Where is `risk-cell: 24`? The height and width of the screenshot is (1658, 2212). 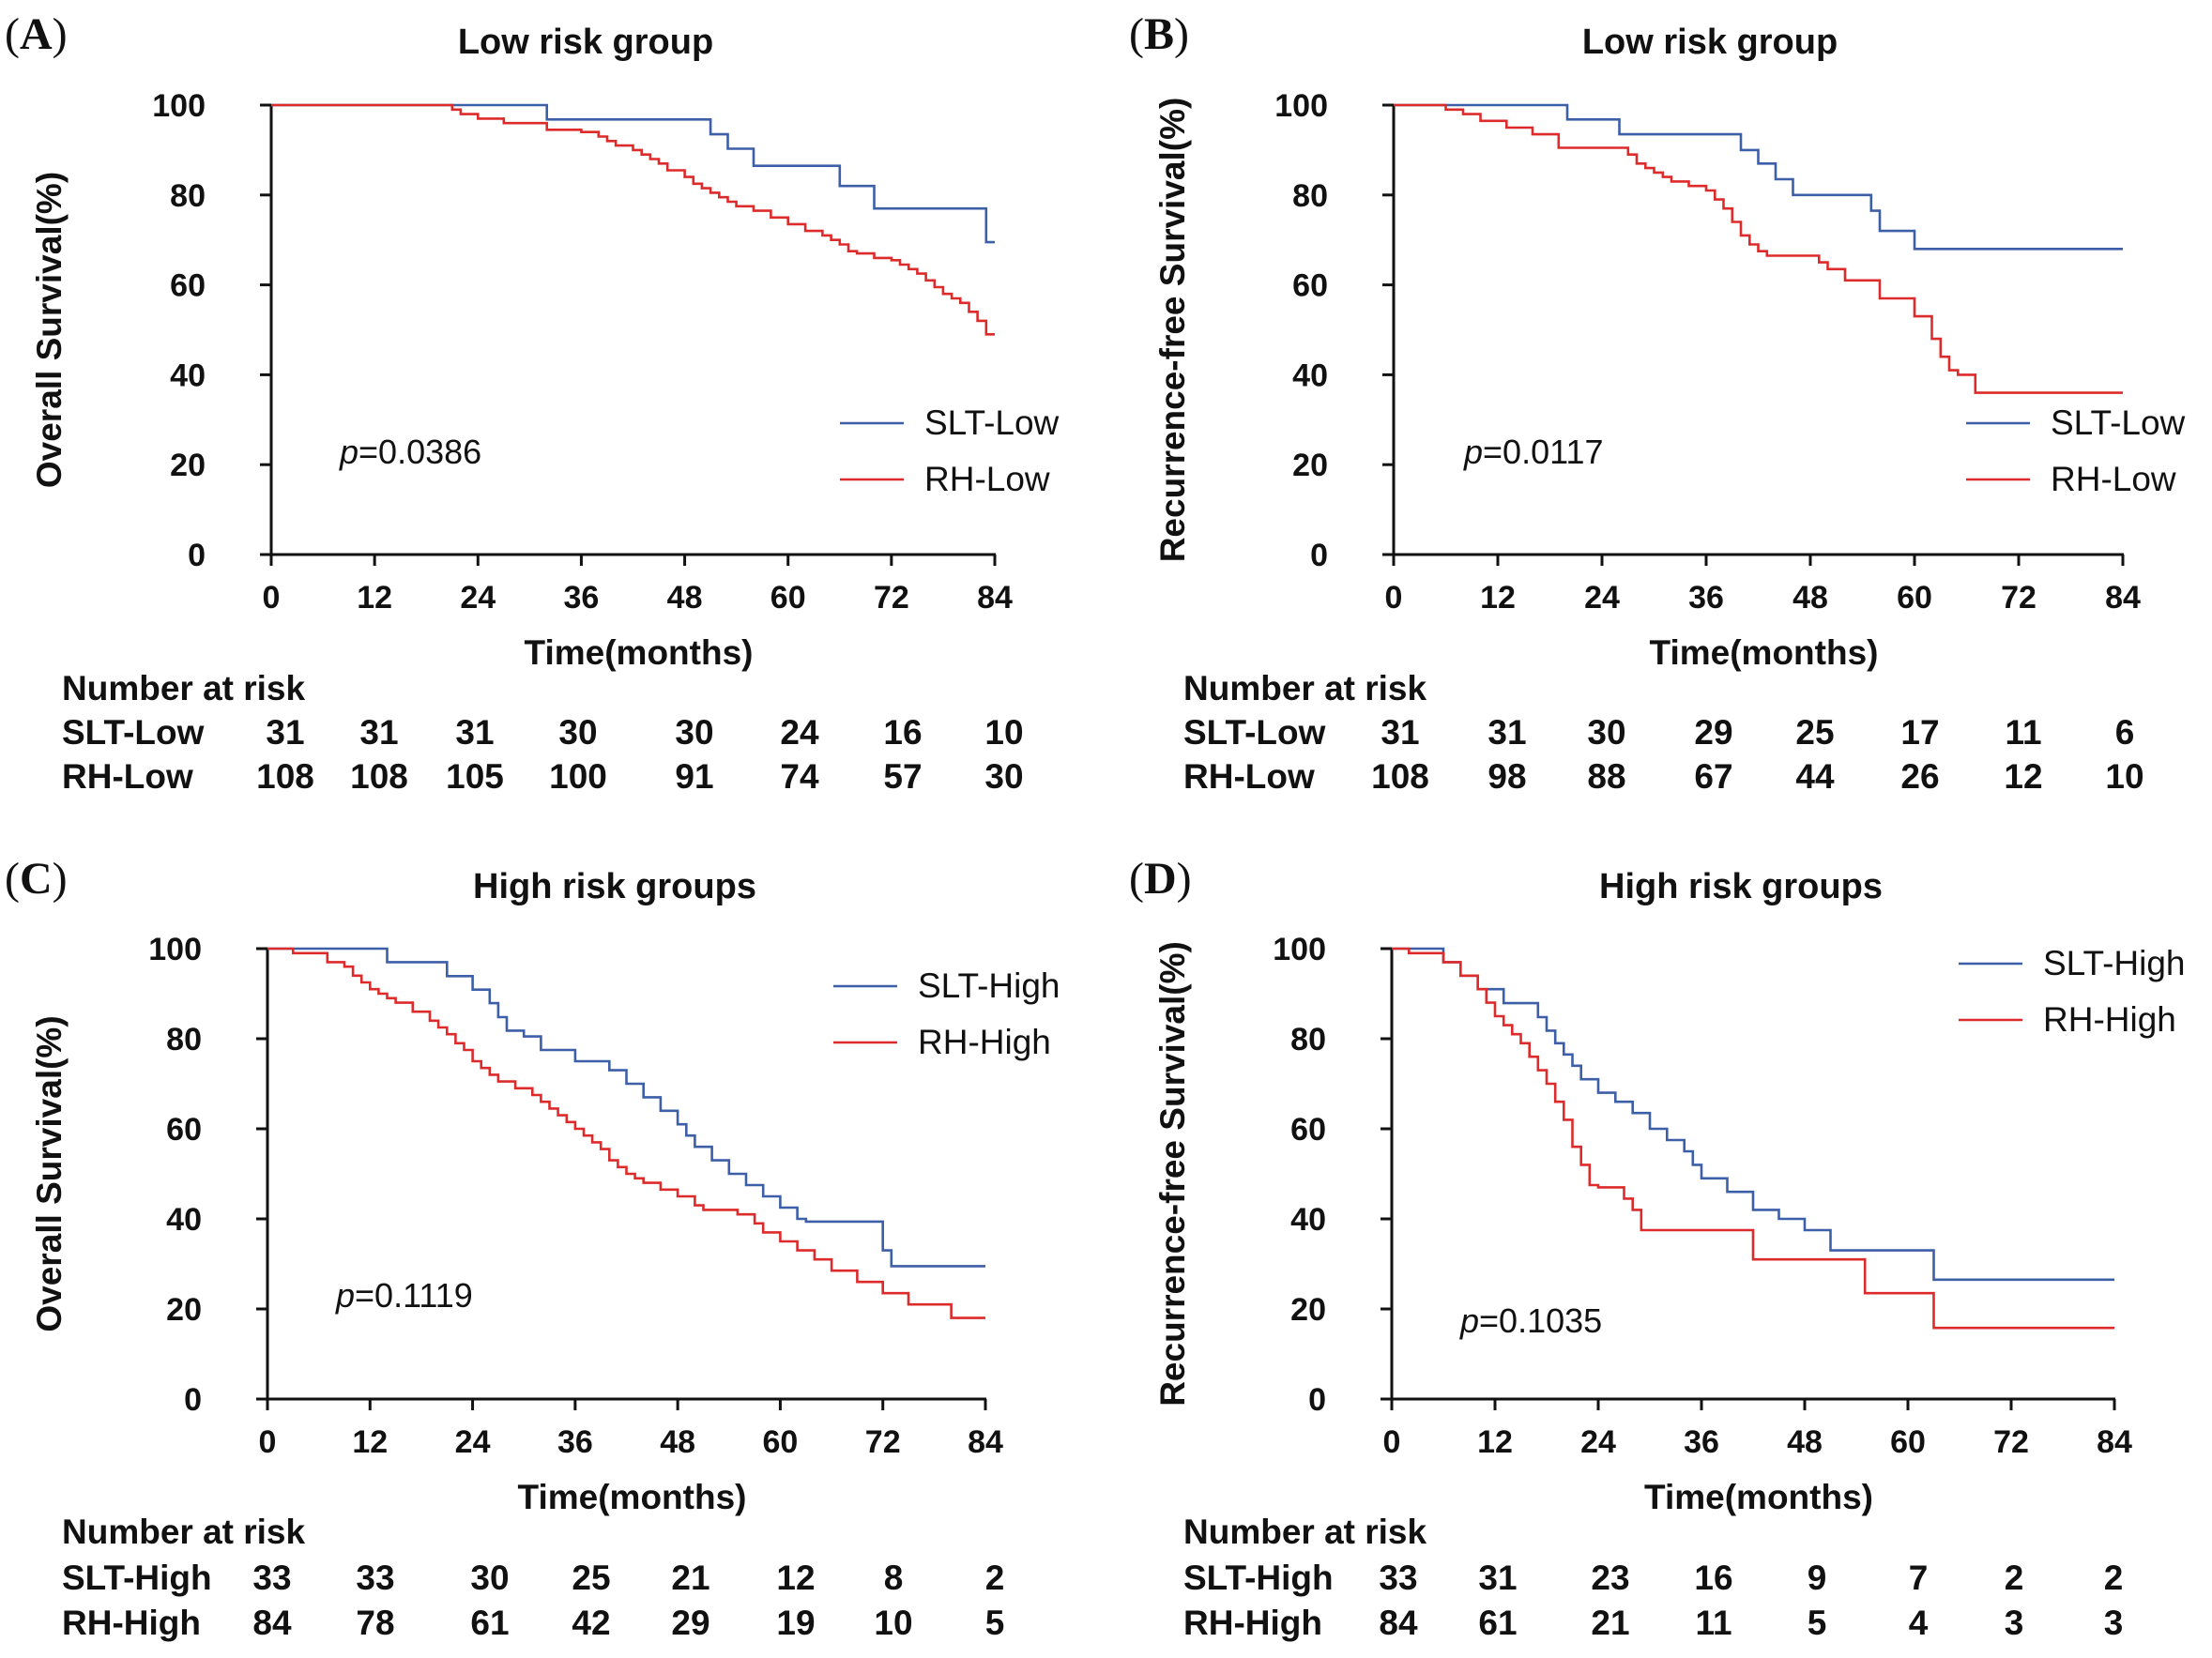
risk-cell: 24 is located at coordinates (799, 733).